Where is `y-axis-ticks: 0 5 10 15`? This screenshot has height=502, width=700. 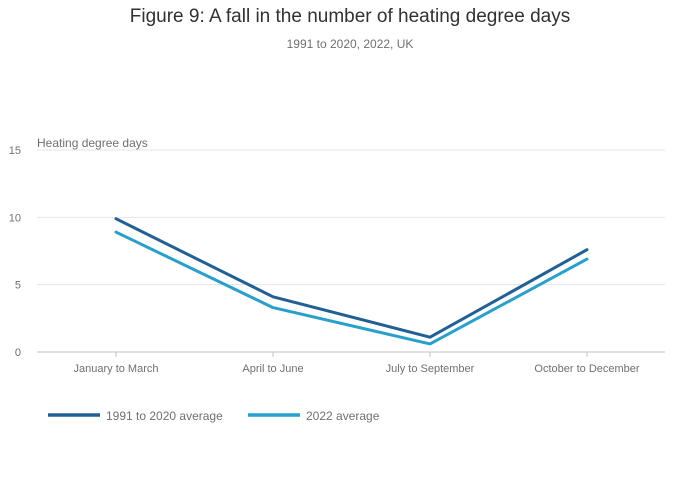
y-axis-ticks: 0 5 10 15 is located at coordinates (15, 252).